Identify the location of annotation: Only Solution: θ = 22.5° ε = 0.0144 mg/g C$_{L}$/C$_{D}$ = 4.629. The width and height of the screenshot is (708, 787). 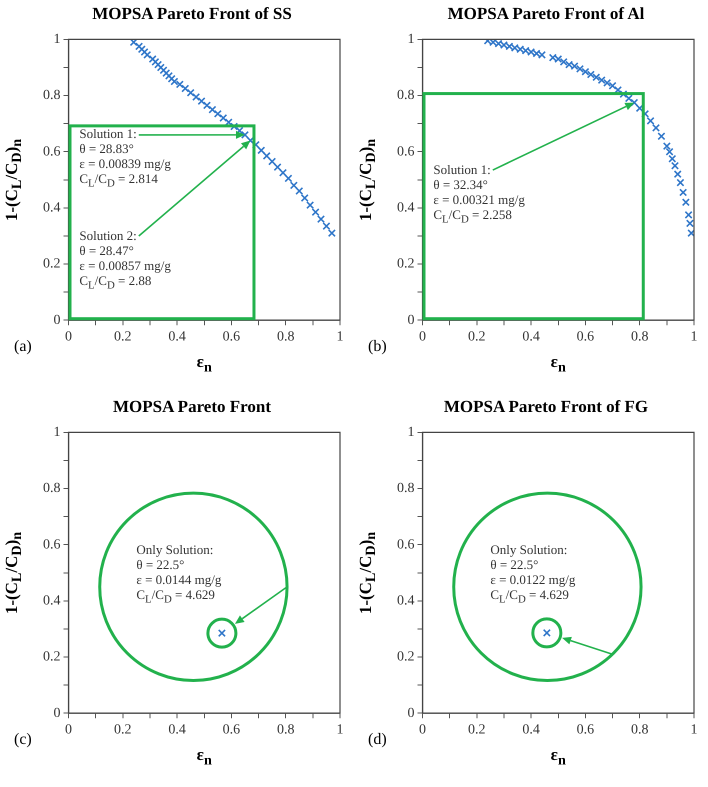
(179, 575).